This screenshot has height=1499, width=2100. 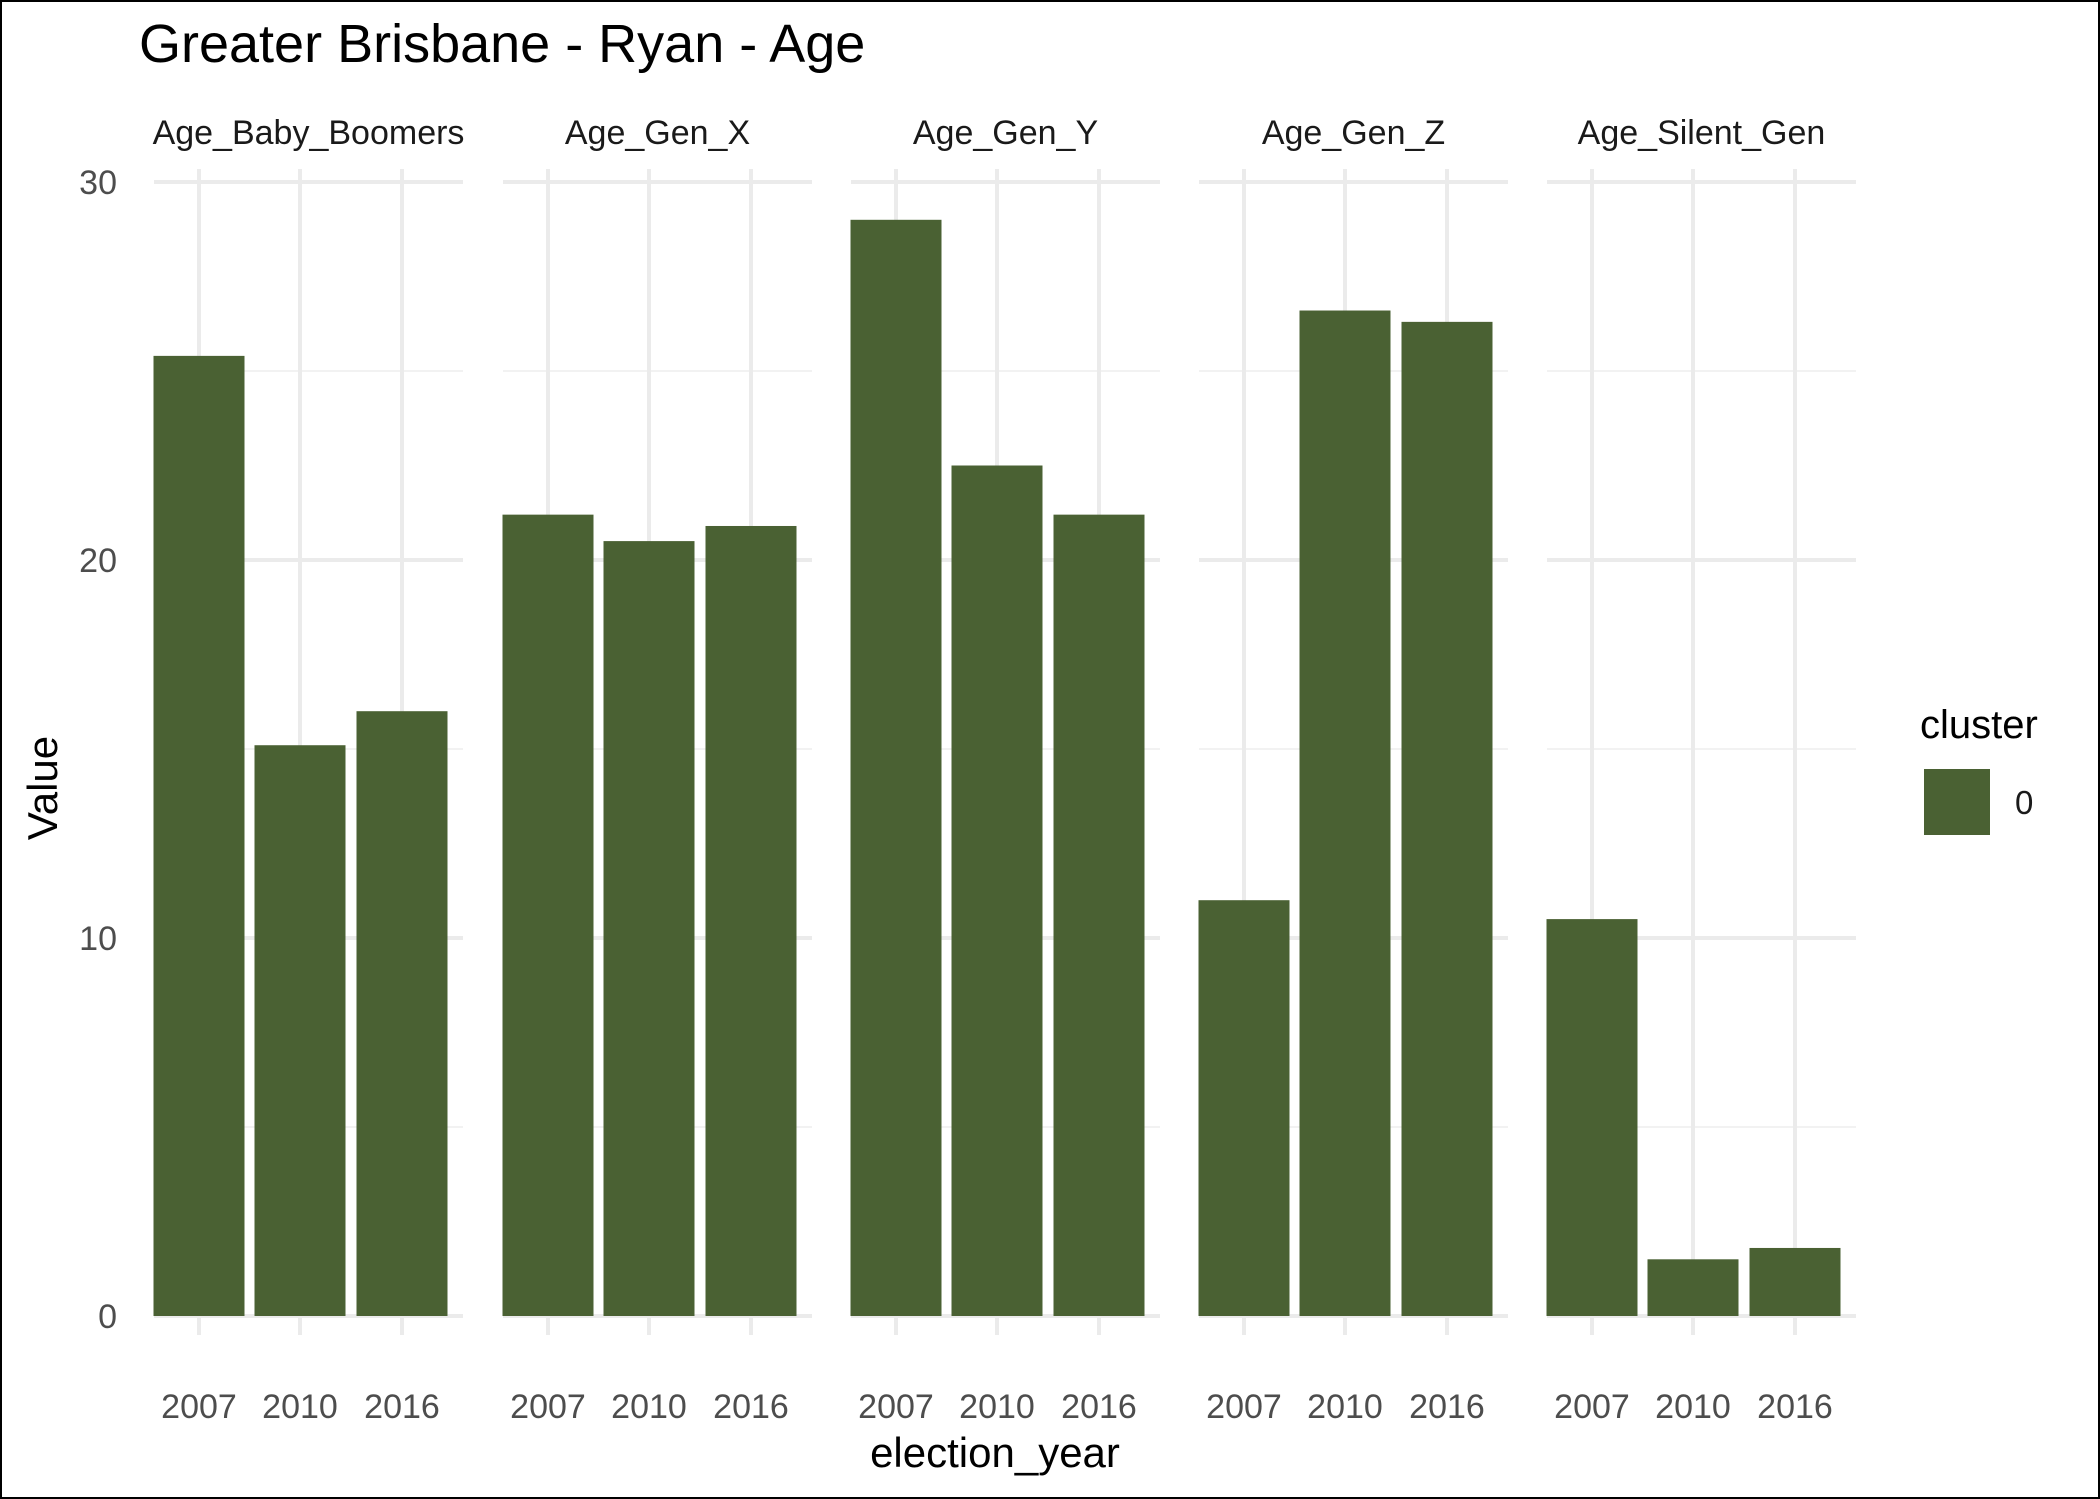 What do you see at coordinates (98, 561) in the screenshot?
I see `y-tick-label: 20` at bounding box center [98, 561].